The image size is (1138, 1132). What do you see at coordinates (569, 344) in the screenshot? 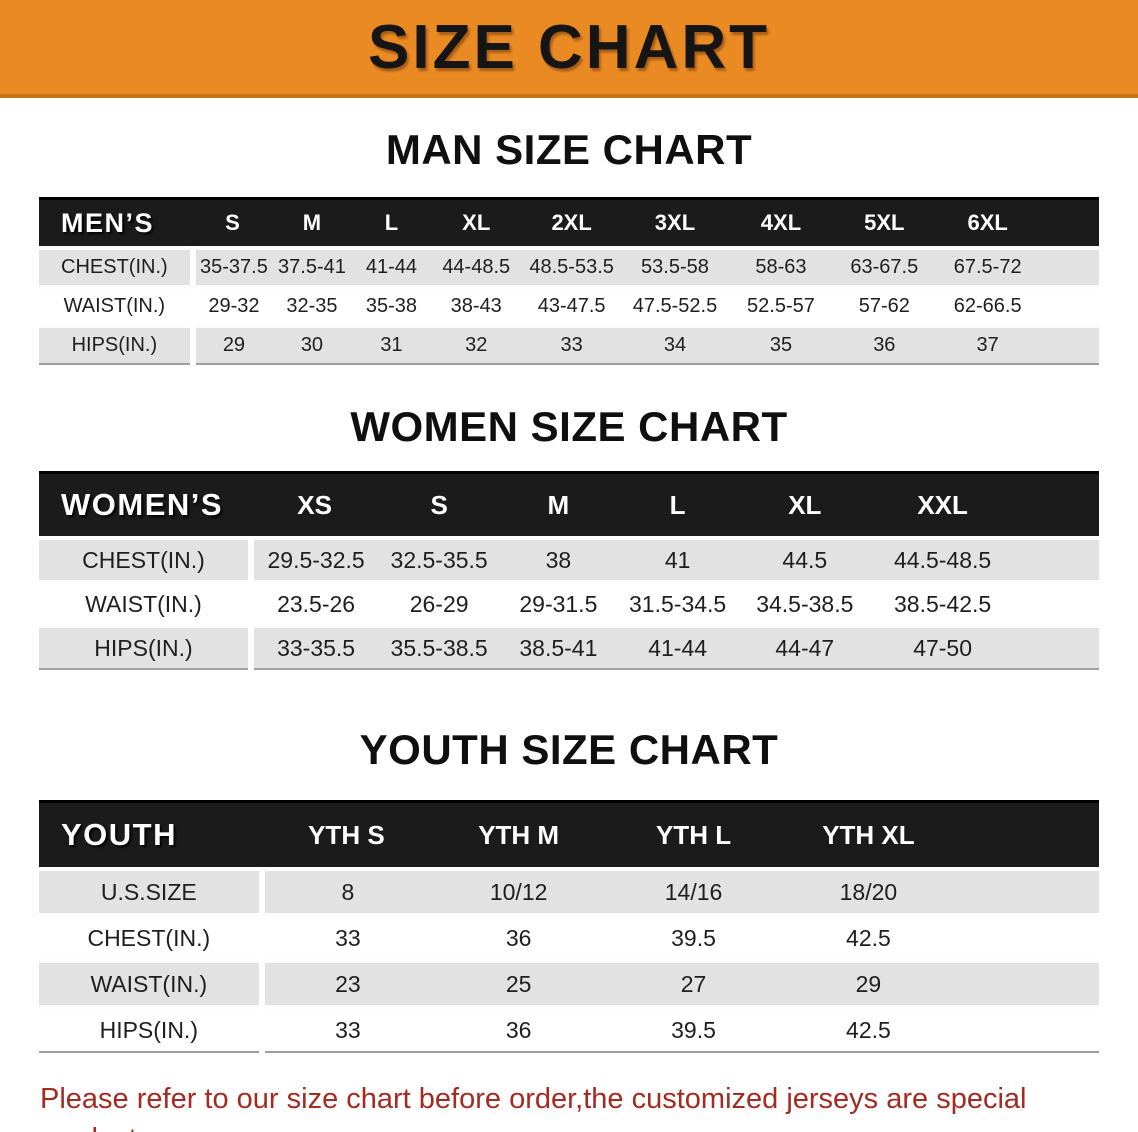
I see `table-row: HIPS(IN.) 29 30 31 32 33 34 35 36 37` at bounding box center [569, 344].